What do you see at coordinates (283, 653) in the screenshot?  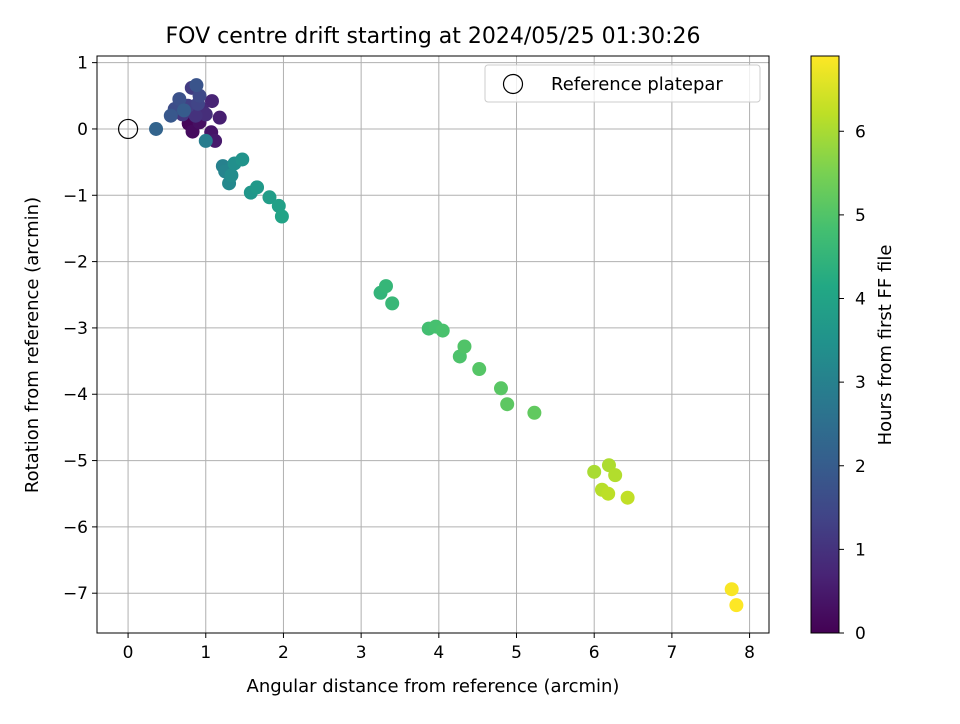 I see `x-tick-label: 2` at bounding box center [283, 653].